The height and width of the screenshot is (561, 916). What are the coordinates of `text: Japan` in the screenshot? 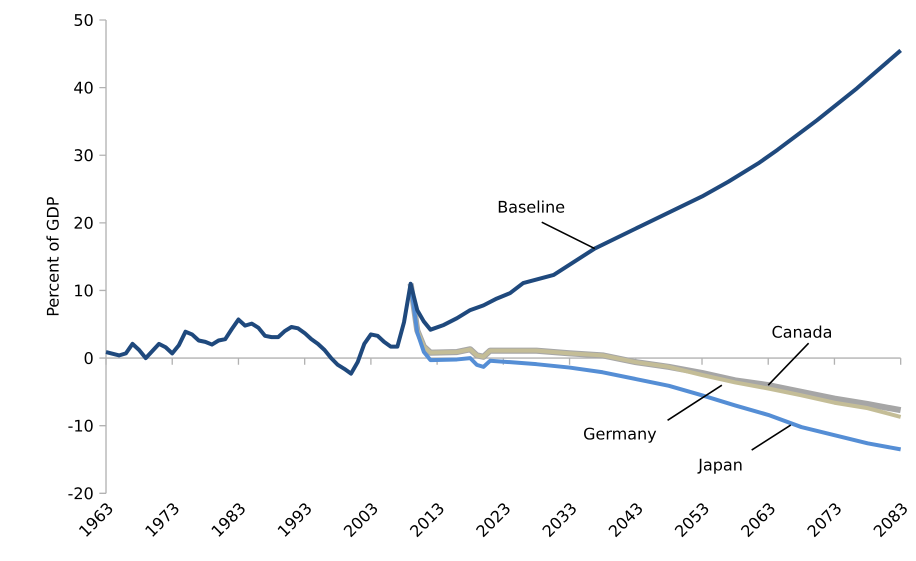 It's located at (719, 466).